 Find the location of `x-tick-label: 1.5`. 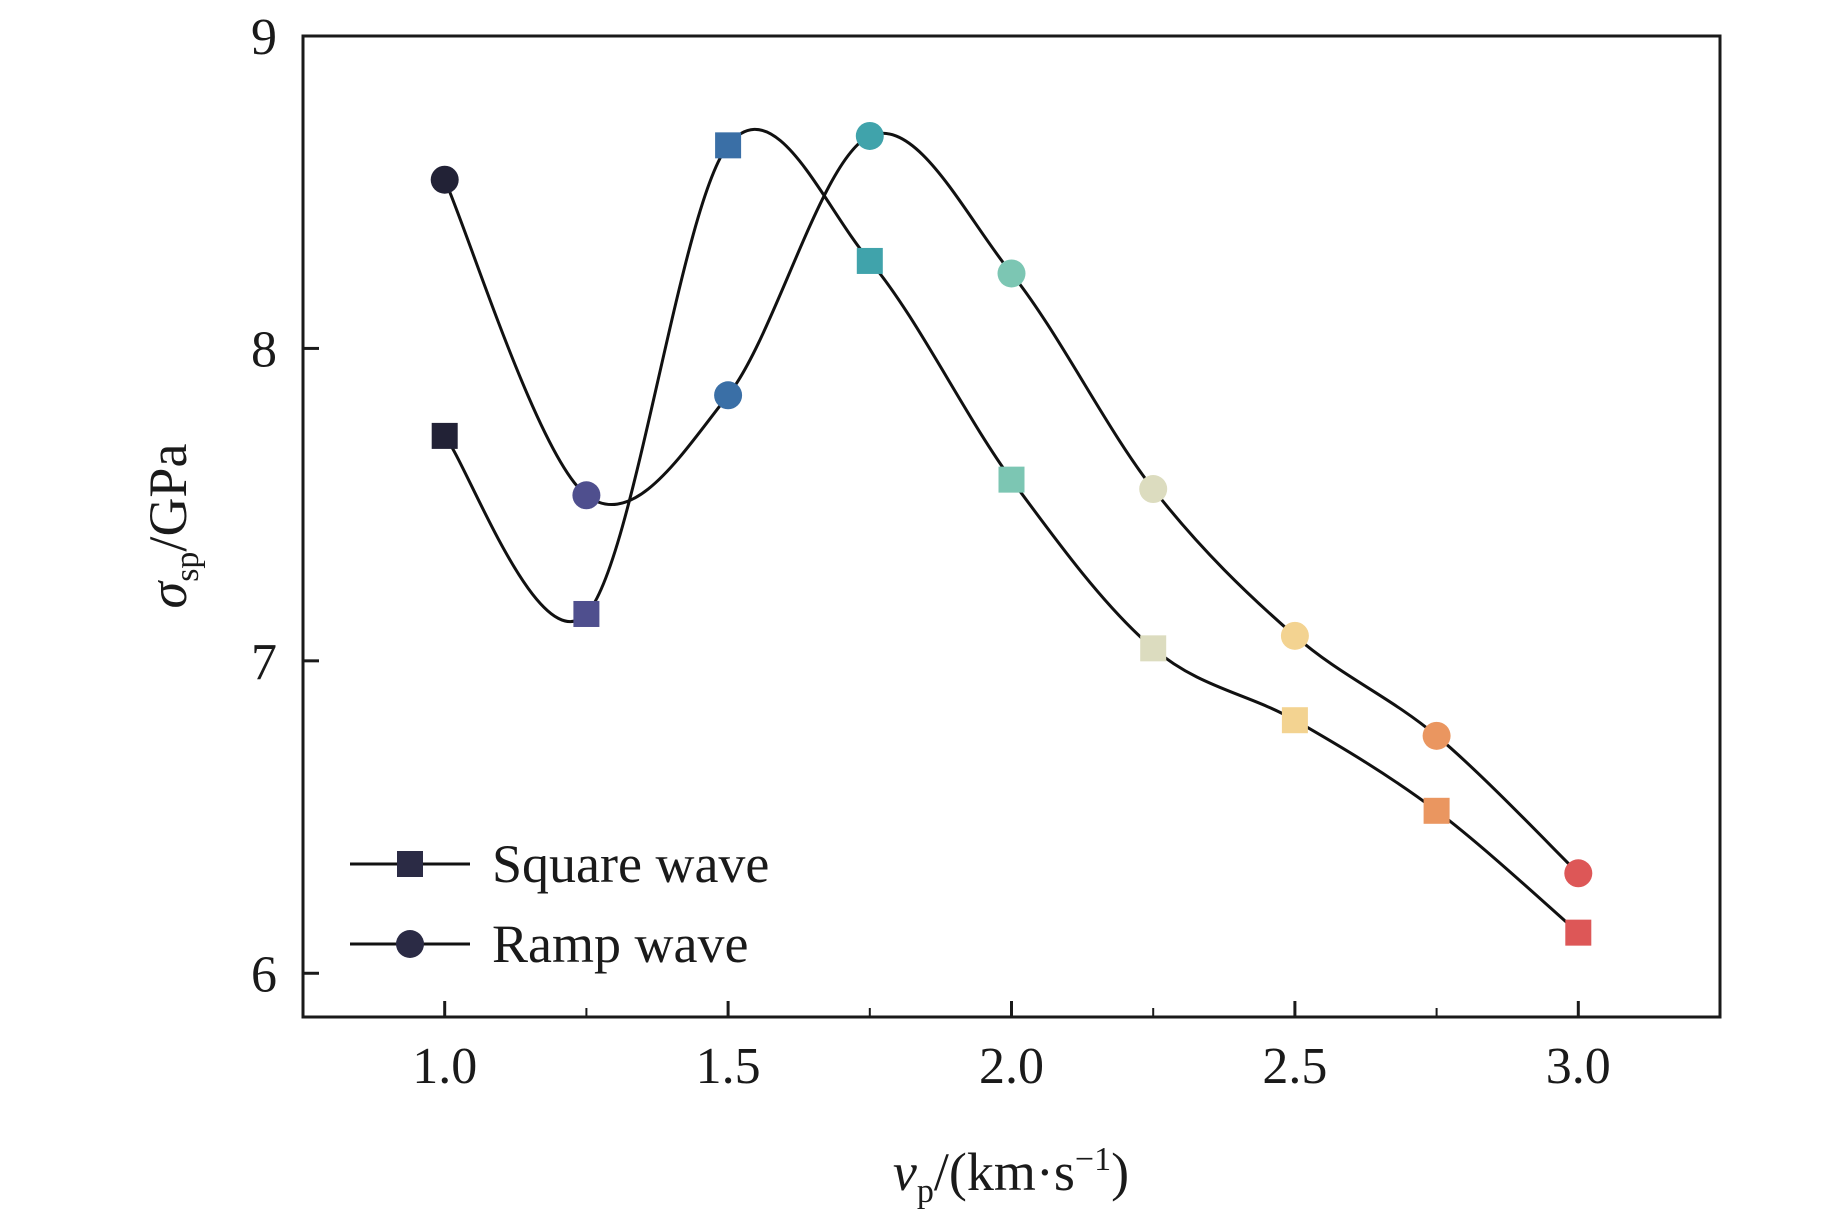

x-tick-label: 1.5 is located at coordinates (728, 1066).